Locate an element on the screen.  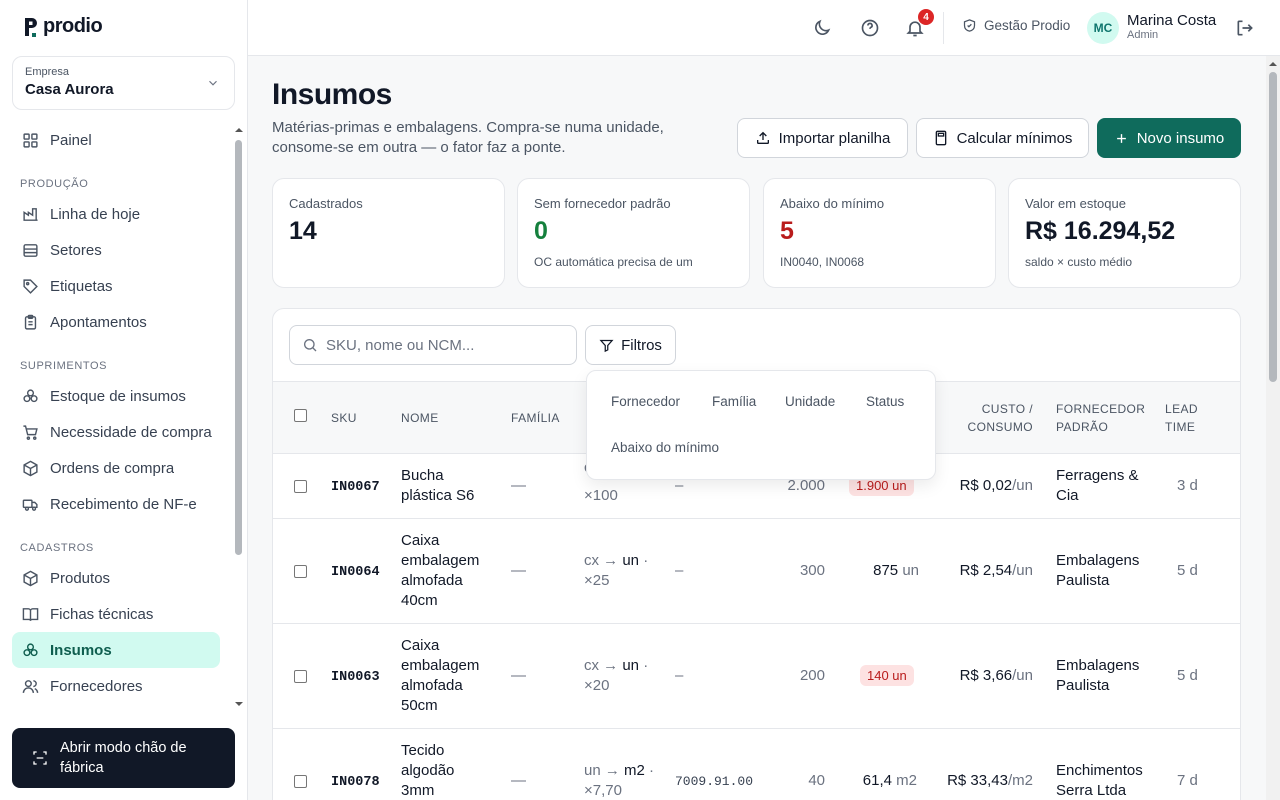
filters-button: Filtros is located at coordinates (630, 345).